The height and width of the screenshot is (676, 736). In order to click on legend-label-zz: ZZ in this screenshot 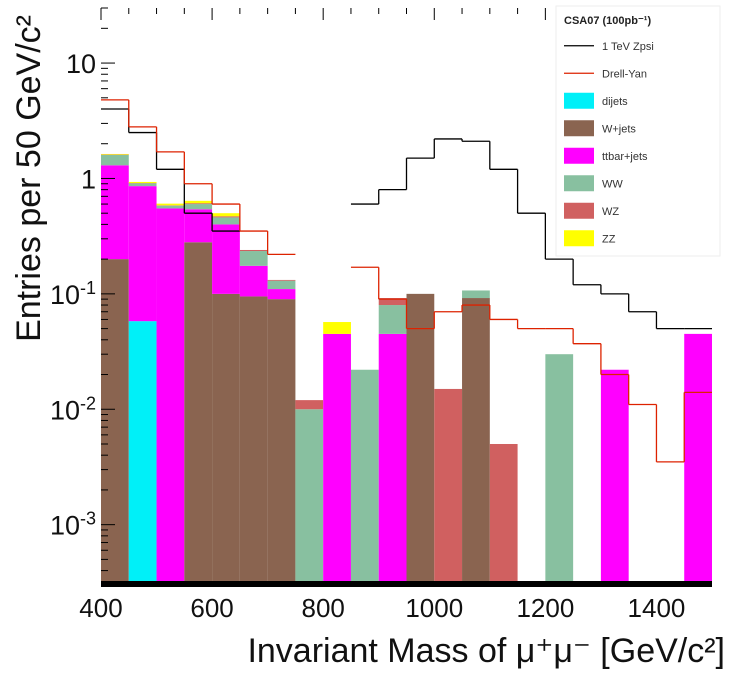, I will do `click(609, 239)`.